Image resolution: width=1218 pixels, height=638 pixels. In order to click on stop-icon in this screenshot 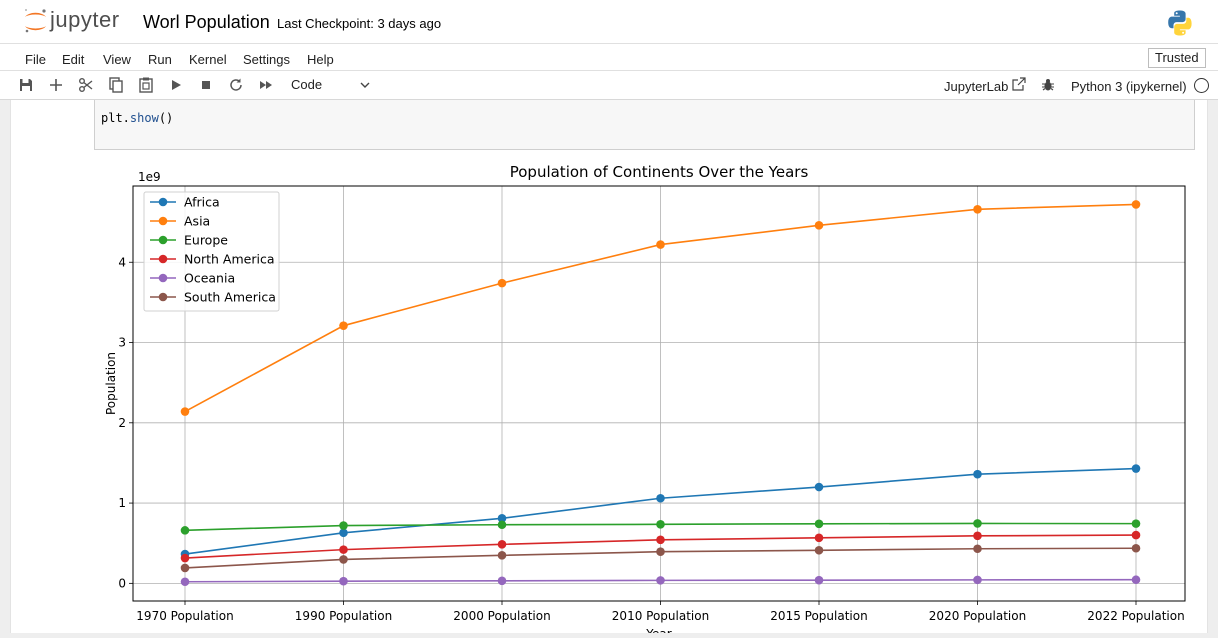, I will do `click(206, 85)`.